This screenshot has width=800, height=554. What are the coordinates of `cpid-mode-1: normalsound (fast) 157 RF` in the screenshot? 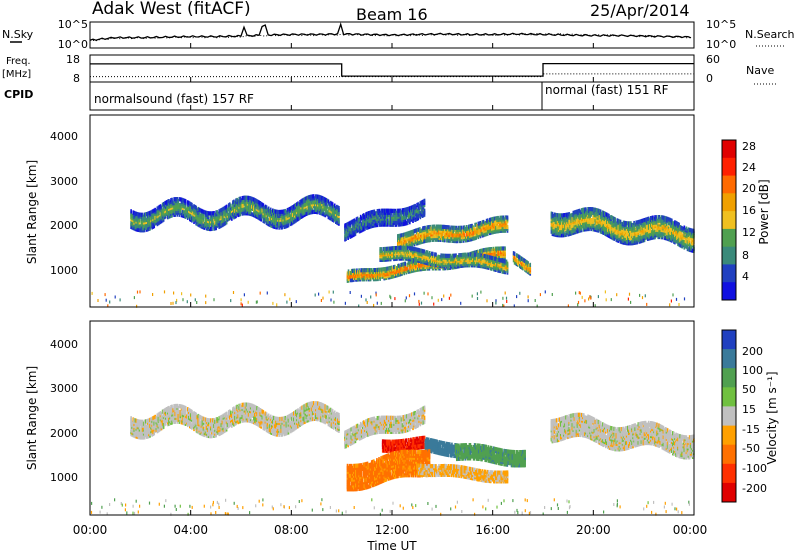 It's located at (174, 99).